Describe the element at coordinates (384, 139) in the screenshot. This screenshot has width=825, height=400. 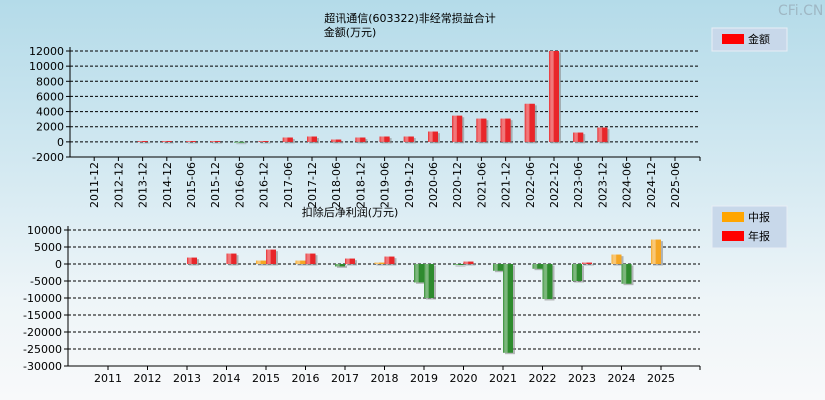
I see `bar-金额-2019-06-shine` at that location.